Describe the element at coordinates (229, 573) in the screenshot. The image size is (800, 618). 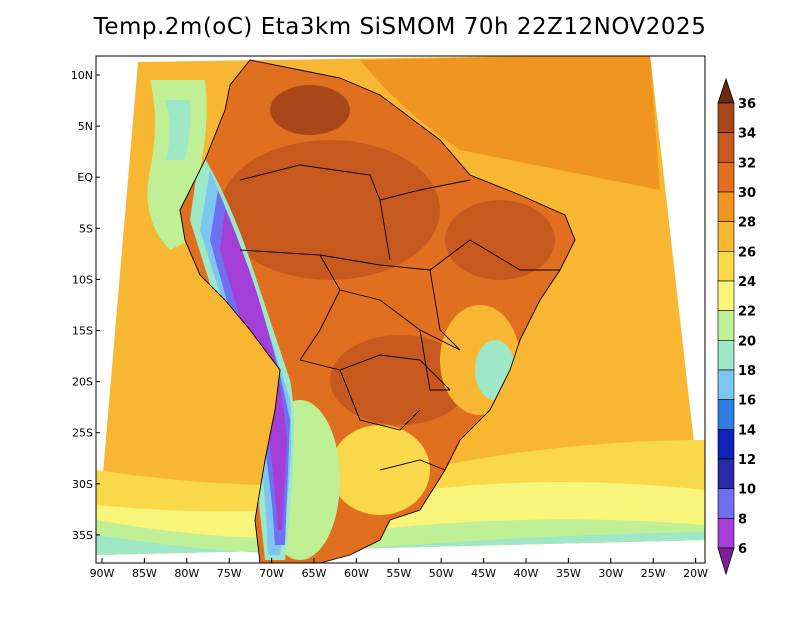
I see `lon-tick-label: 75W` at that location.